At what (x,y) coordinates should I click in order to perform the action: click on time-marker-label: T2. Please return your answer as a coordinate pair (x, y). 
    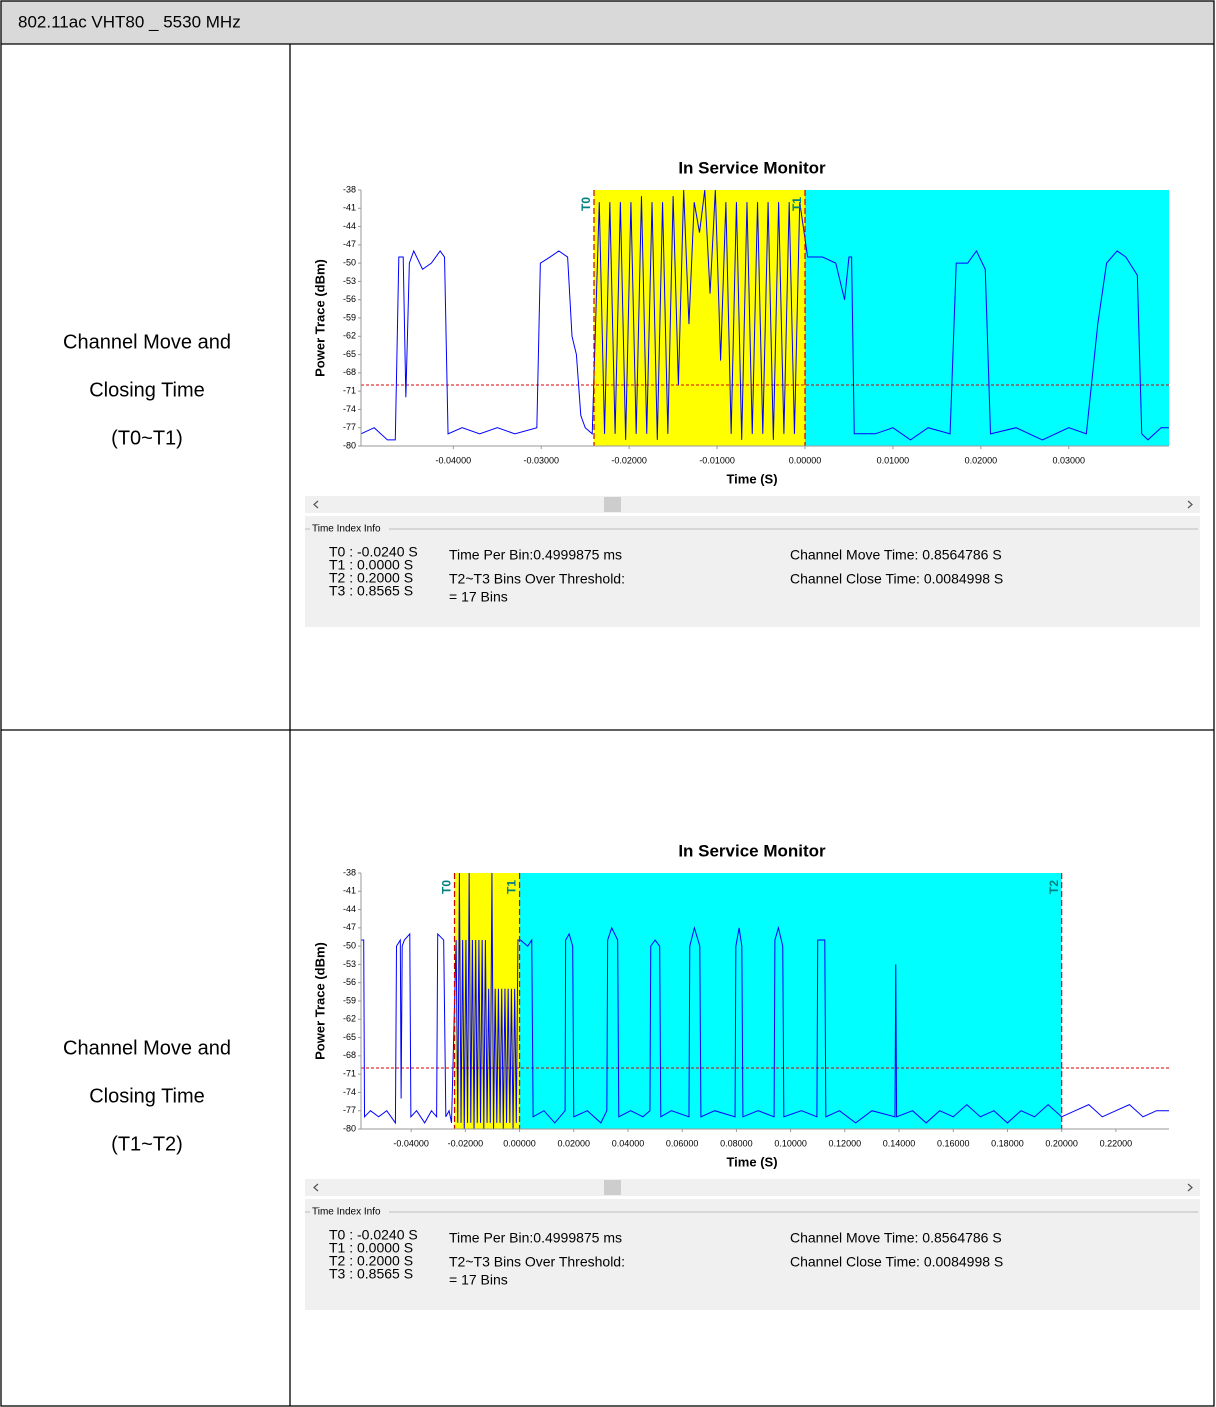
    Looking at the image, I should click on (1054, 887).